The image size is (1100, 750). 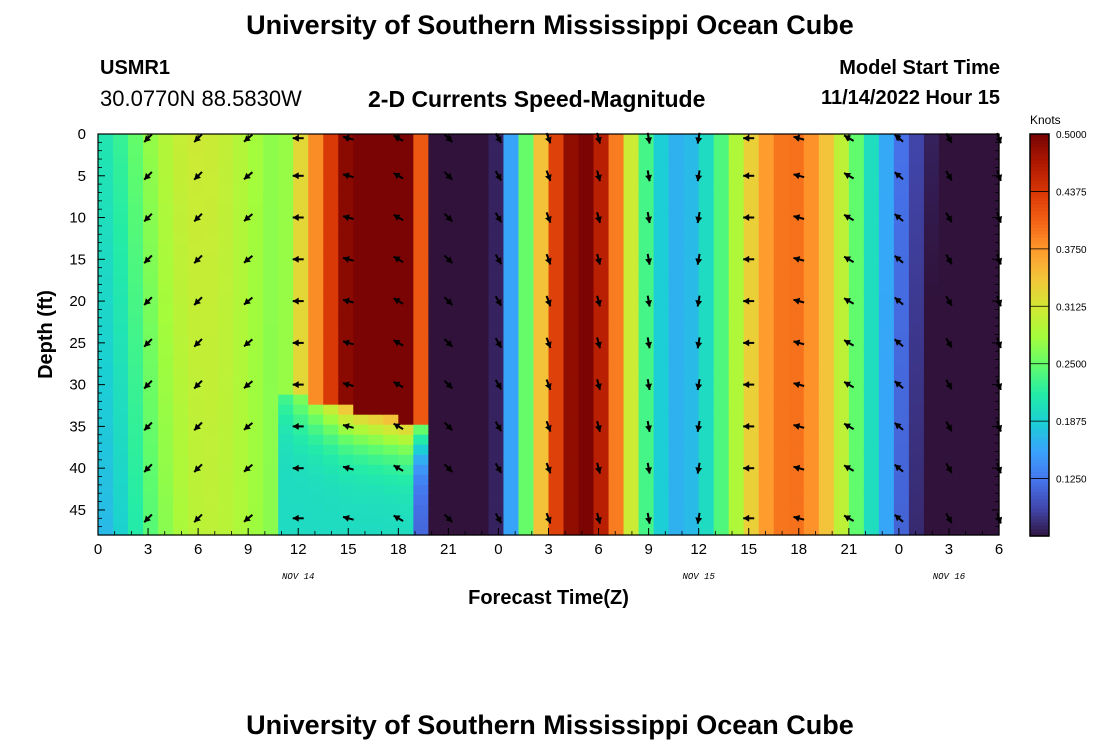 What do you see at coordinates (1071, 307) in the screenshot?
I see `colorbar-tick-label: 0.3125` at bounding box center [1071, 307].